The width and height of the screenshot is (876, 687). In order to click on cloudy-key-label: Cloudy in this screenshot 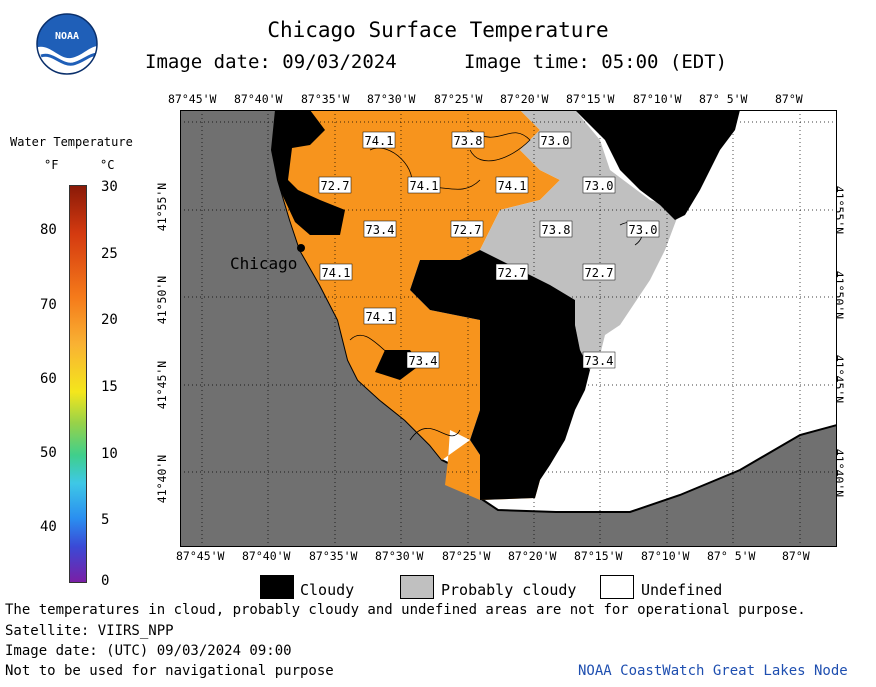, I will do `click(327, 590)`.